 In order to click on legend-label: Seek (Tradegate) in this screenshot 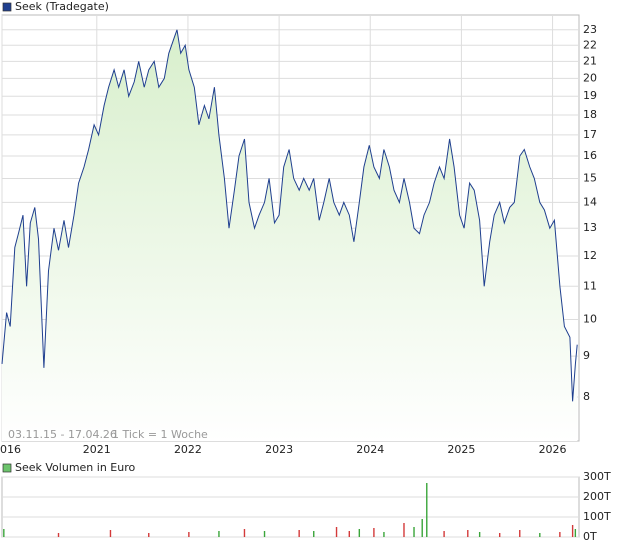, I will do `click(62, 6)`.